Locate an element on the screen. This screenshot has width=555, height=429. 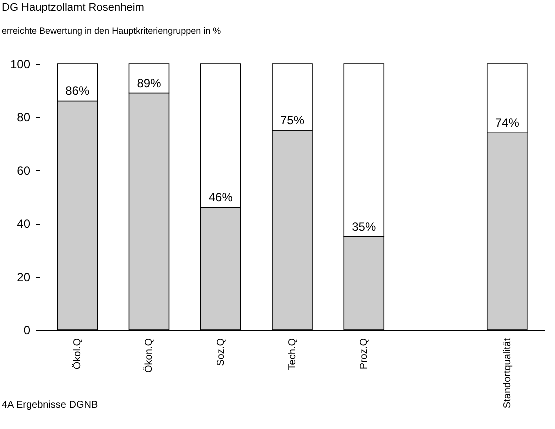
x-tick-label: Soz.Q is located at coordinates (221, 352).